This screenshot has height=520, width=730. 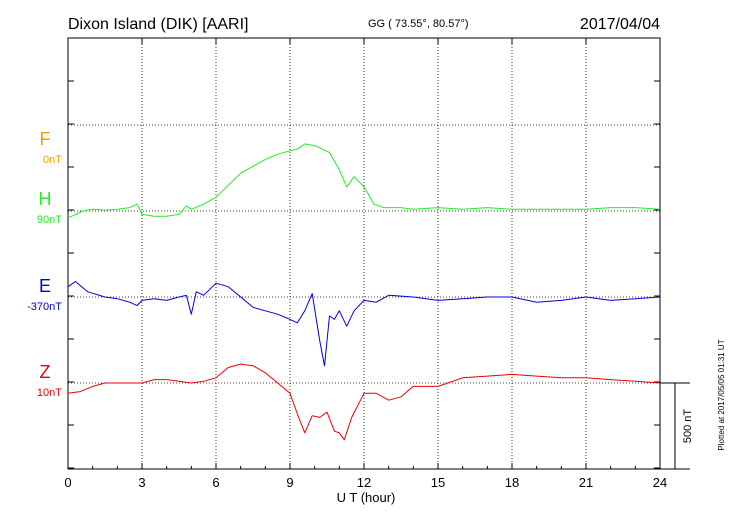 I want to click on channel-labels: F 0nT H 90nT E -370nT Z 10nT, so click(x=44, y=264).